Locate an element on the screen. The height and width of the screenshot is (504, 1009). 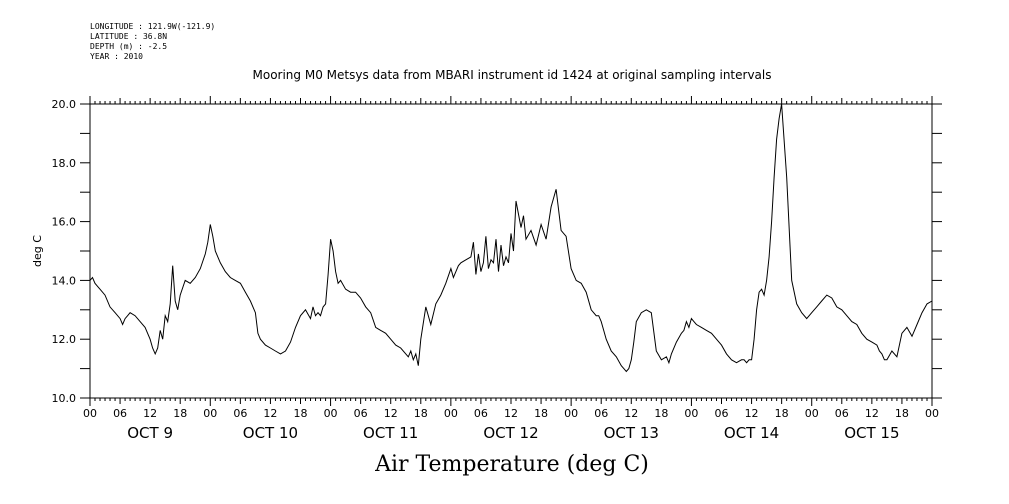
y-tick-label: 18.0 is located at coordinates (64, 163).